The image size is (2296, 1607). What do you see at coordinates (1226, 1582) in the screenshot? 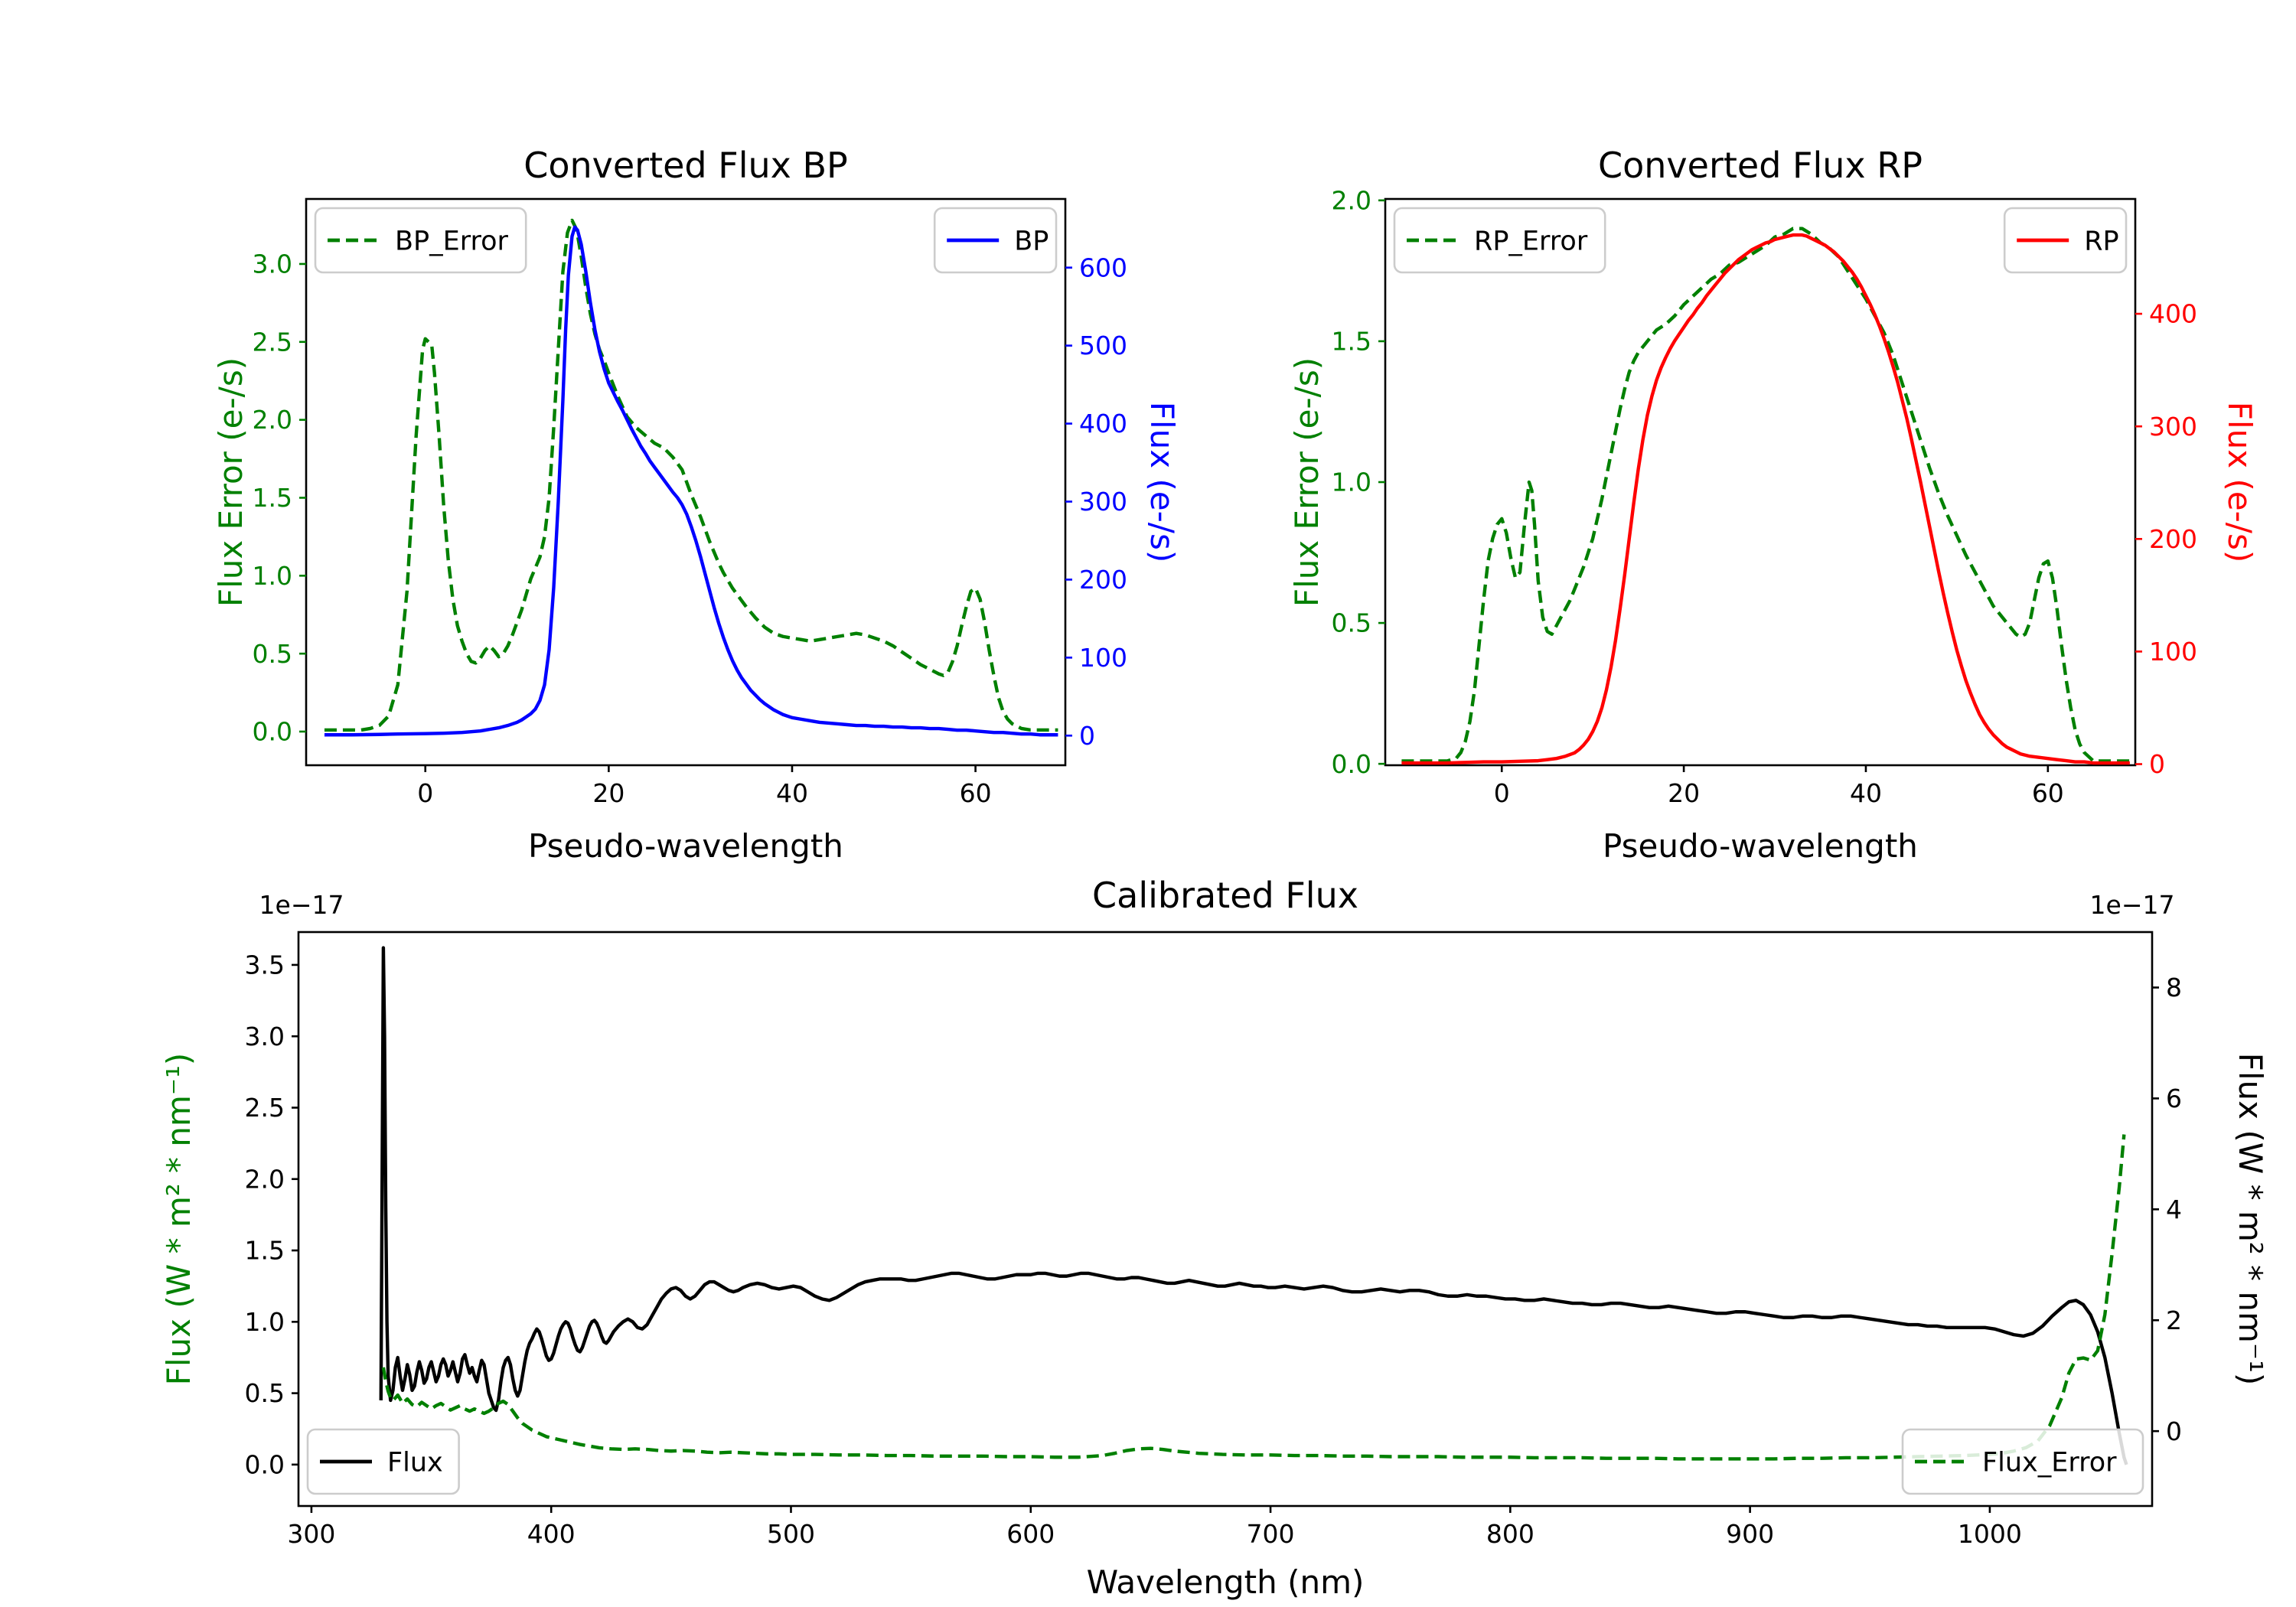
I see `x-axis-label: Wavelength (nm)` at bounding box center [1226, 1582].